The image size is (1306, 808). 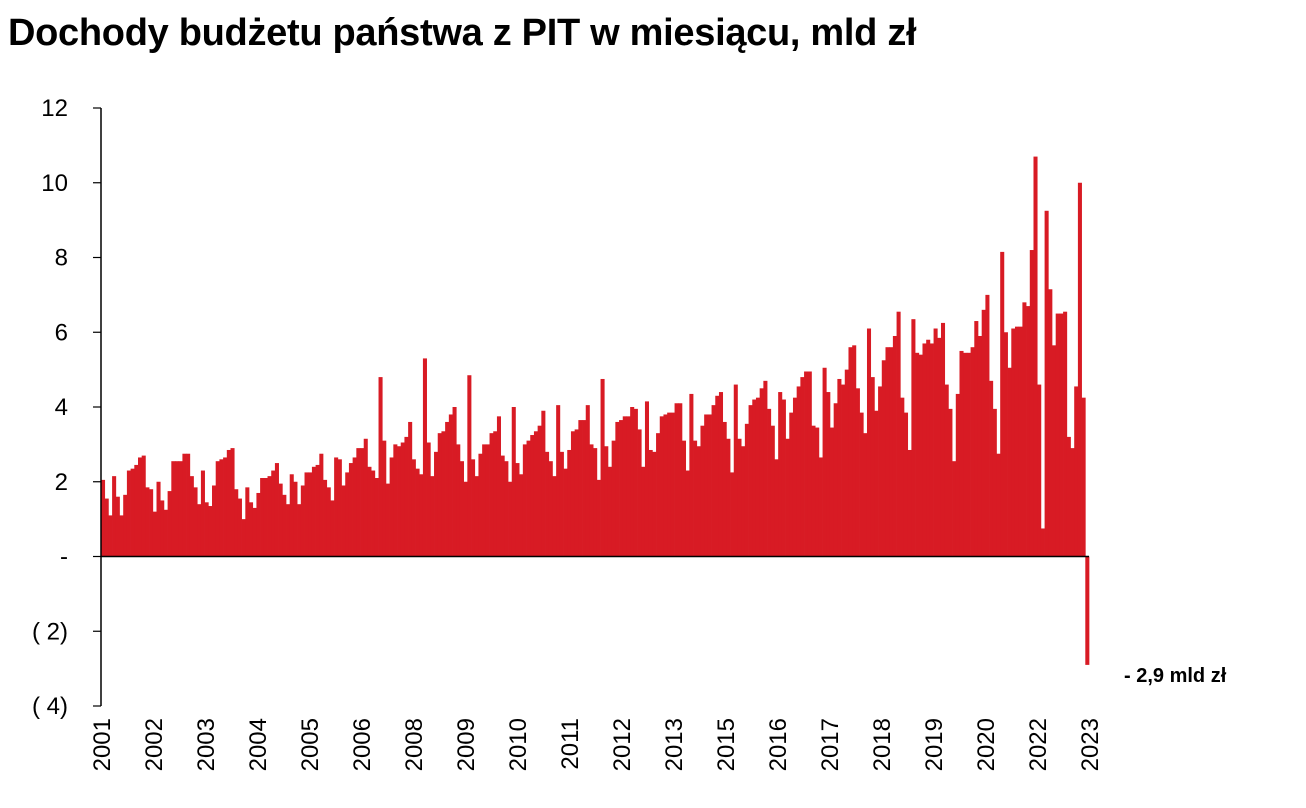 What do you see at coordinates (882, 744) in the screenshot?
I see `x-tick-label: 2018` at bounding box center [882, 744].